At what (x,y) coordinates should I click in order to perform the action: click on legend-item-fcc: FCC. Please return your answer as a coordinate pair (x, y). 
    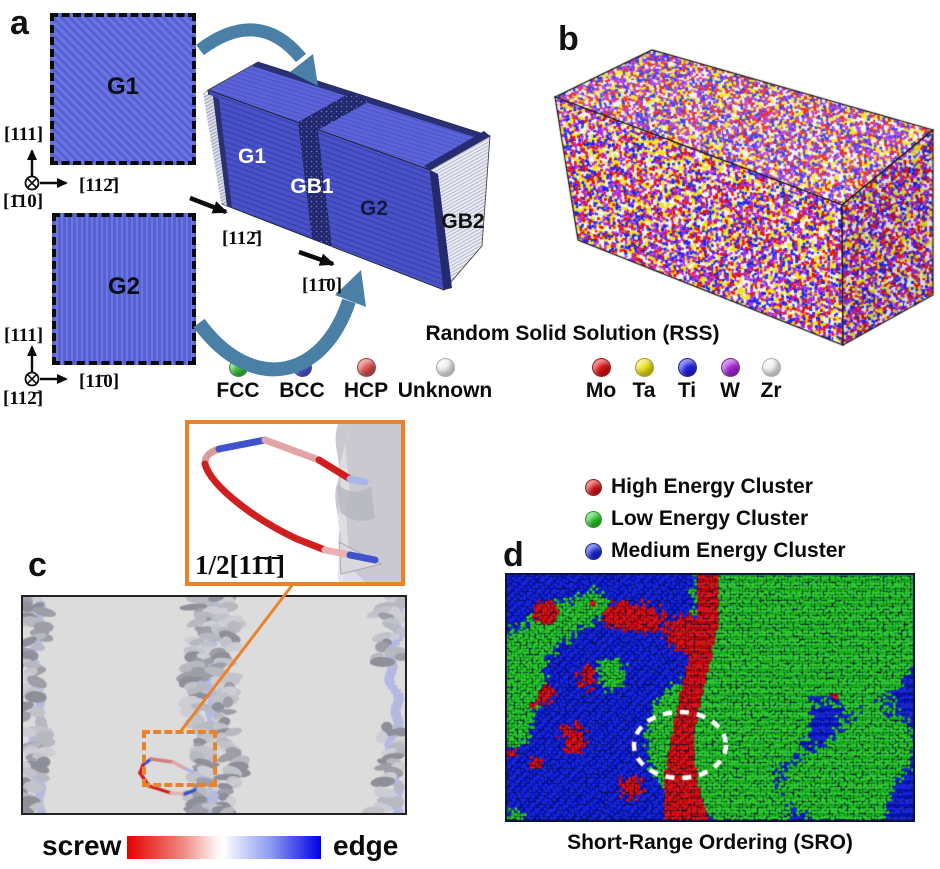
    Looking at the image, I should click on (238, 380).